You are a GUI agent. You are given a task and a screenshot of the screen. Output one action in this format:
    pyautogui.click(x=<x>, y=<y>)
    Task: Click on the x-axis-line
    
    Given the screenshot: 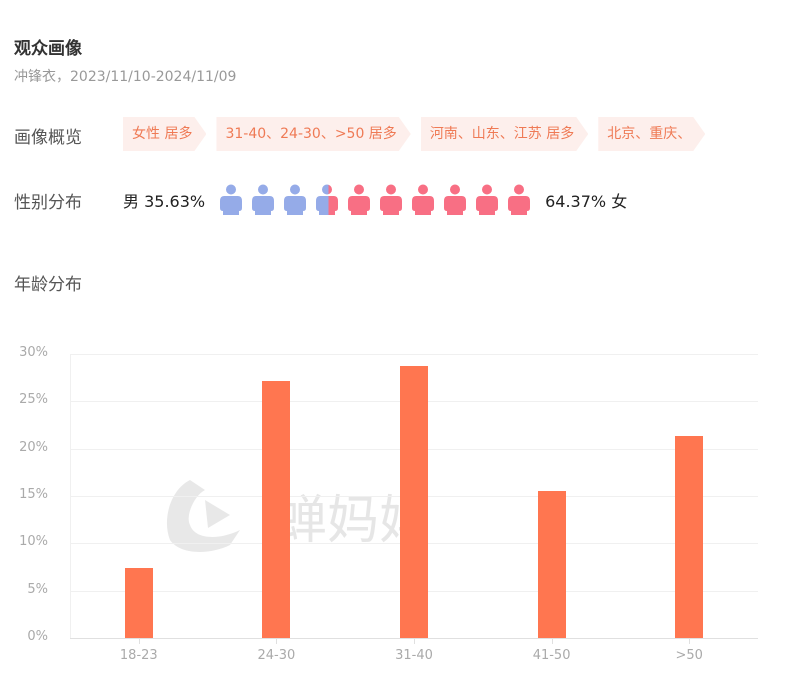 What is the action you would take?
    pyautogui.click(x=414, y=638)
    